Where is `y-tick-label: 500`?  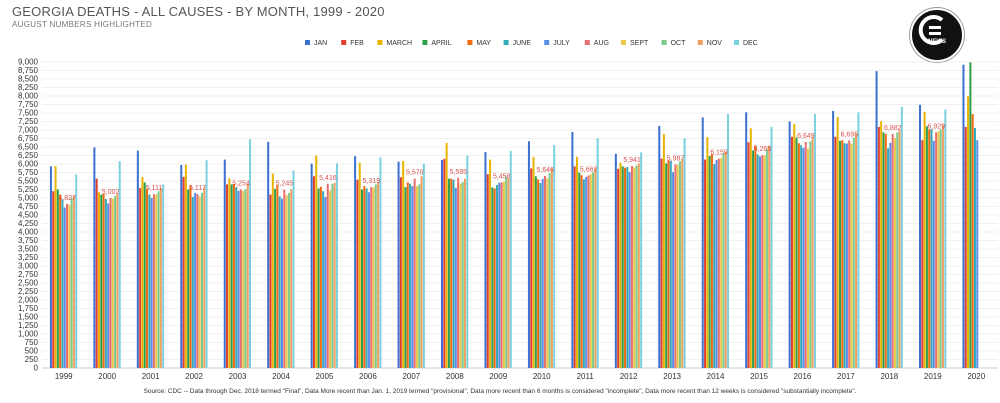
y-tick-label: 500 is located at coordinates (32, 351).